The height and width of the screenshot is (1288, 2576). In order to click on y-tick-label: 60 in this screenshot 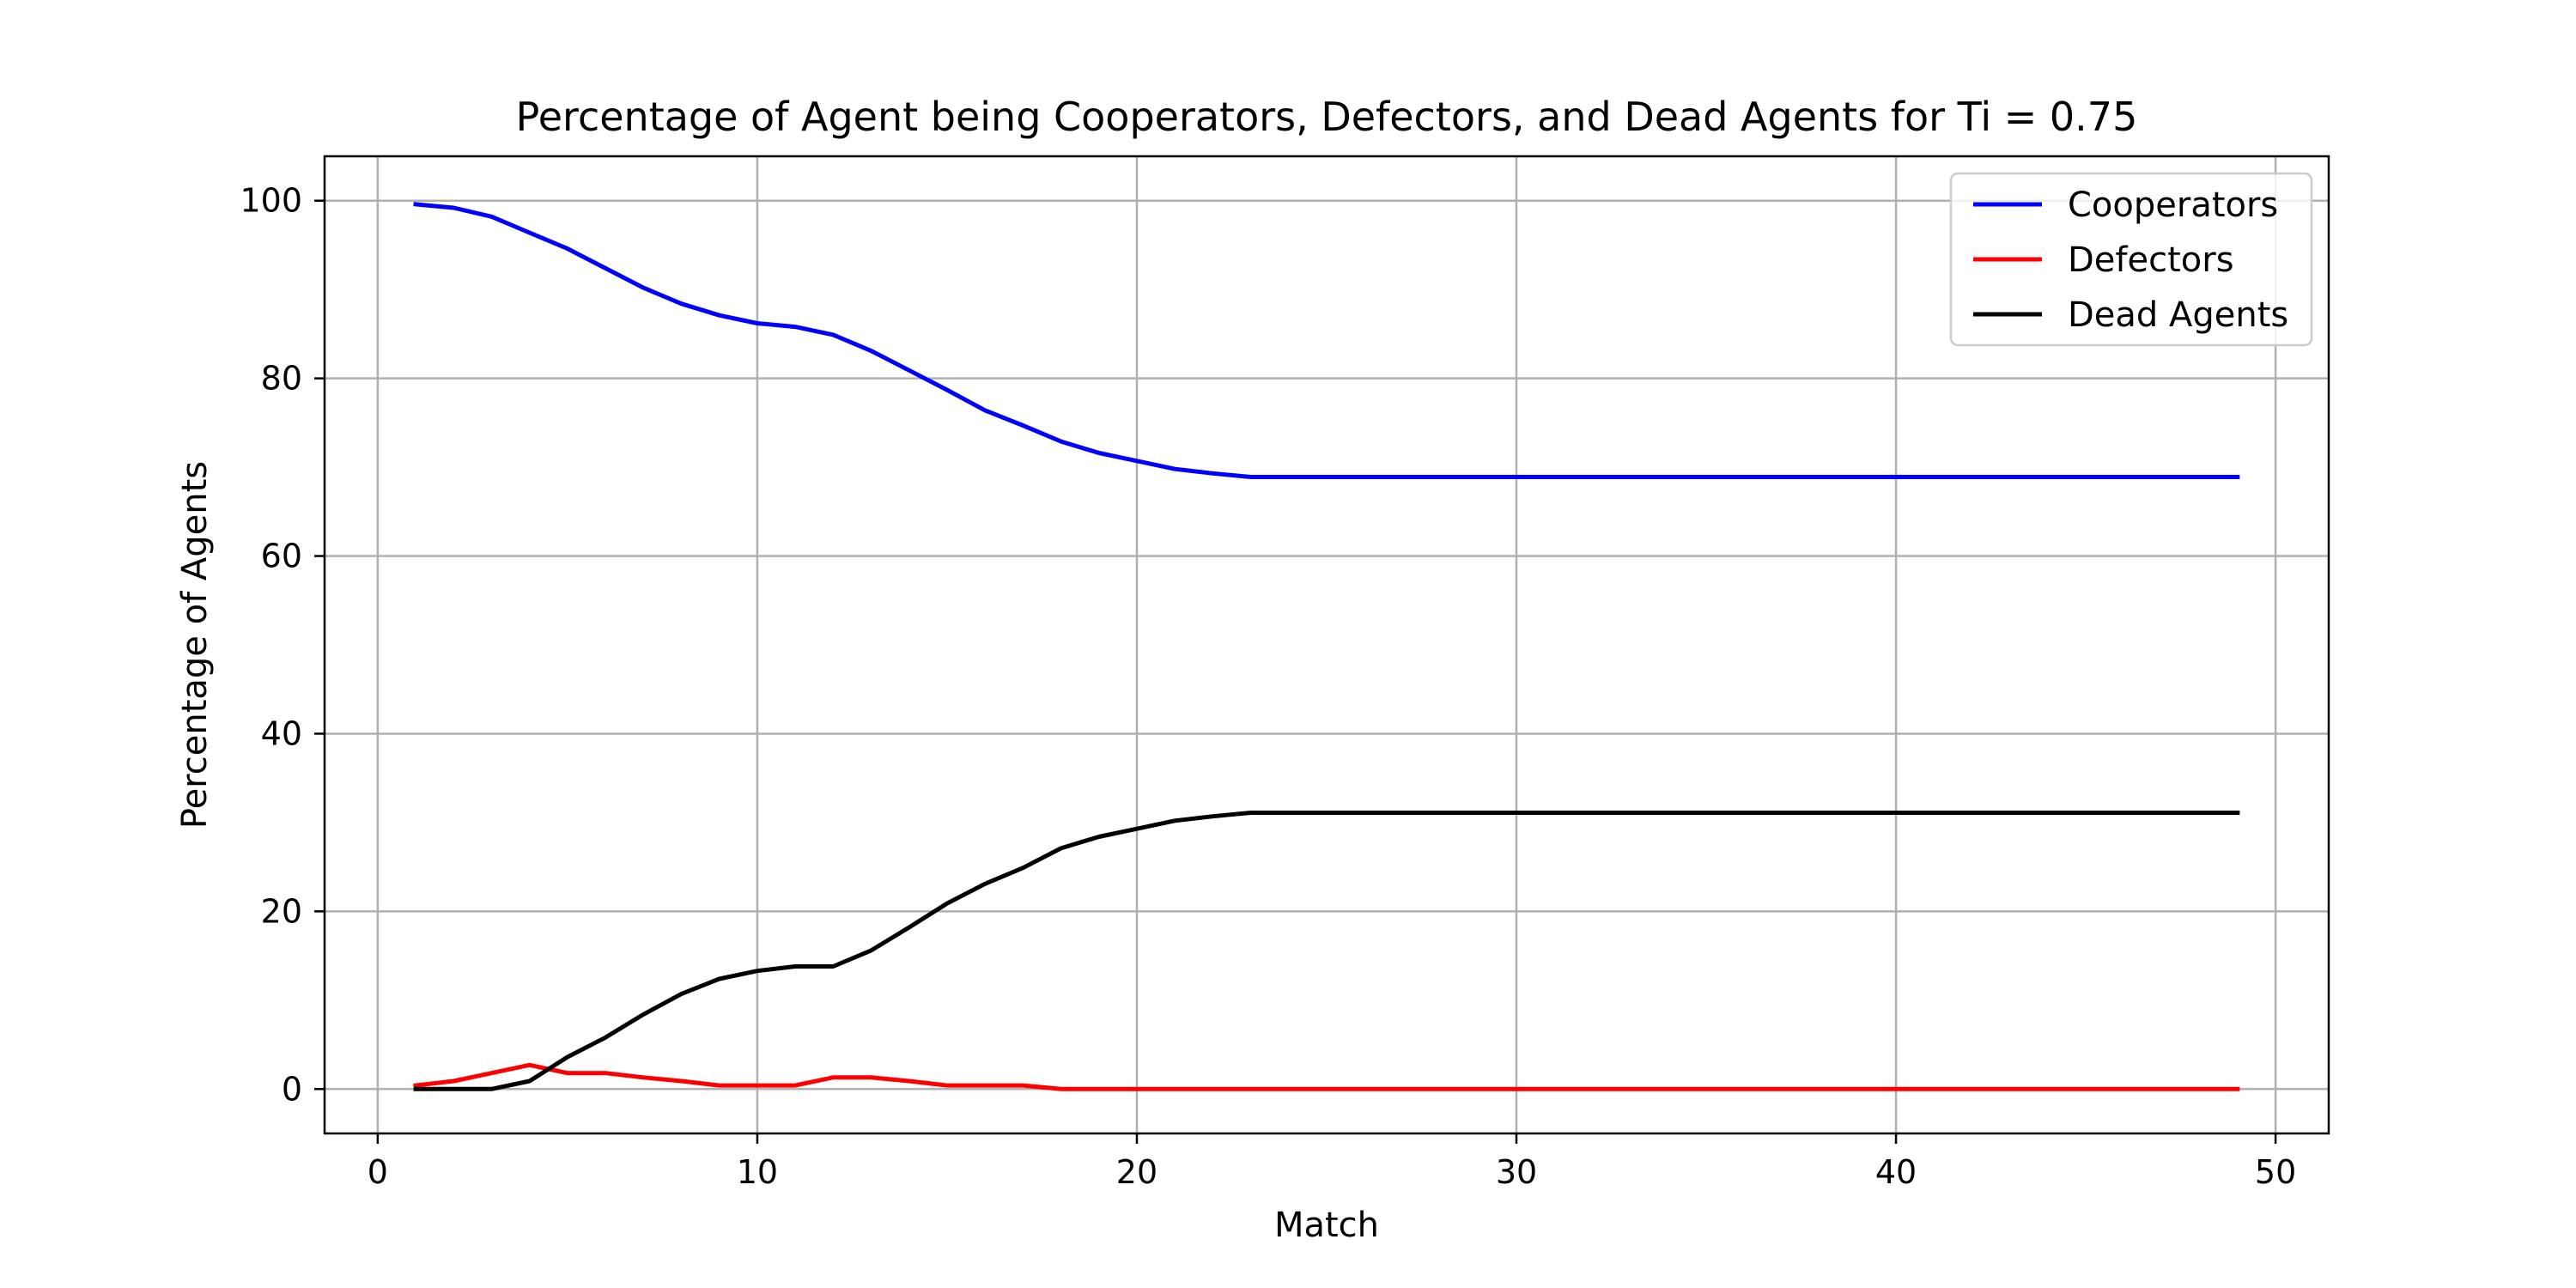, I will do `click(281, 556)`.